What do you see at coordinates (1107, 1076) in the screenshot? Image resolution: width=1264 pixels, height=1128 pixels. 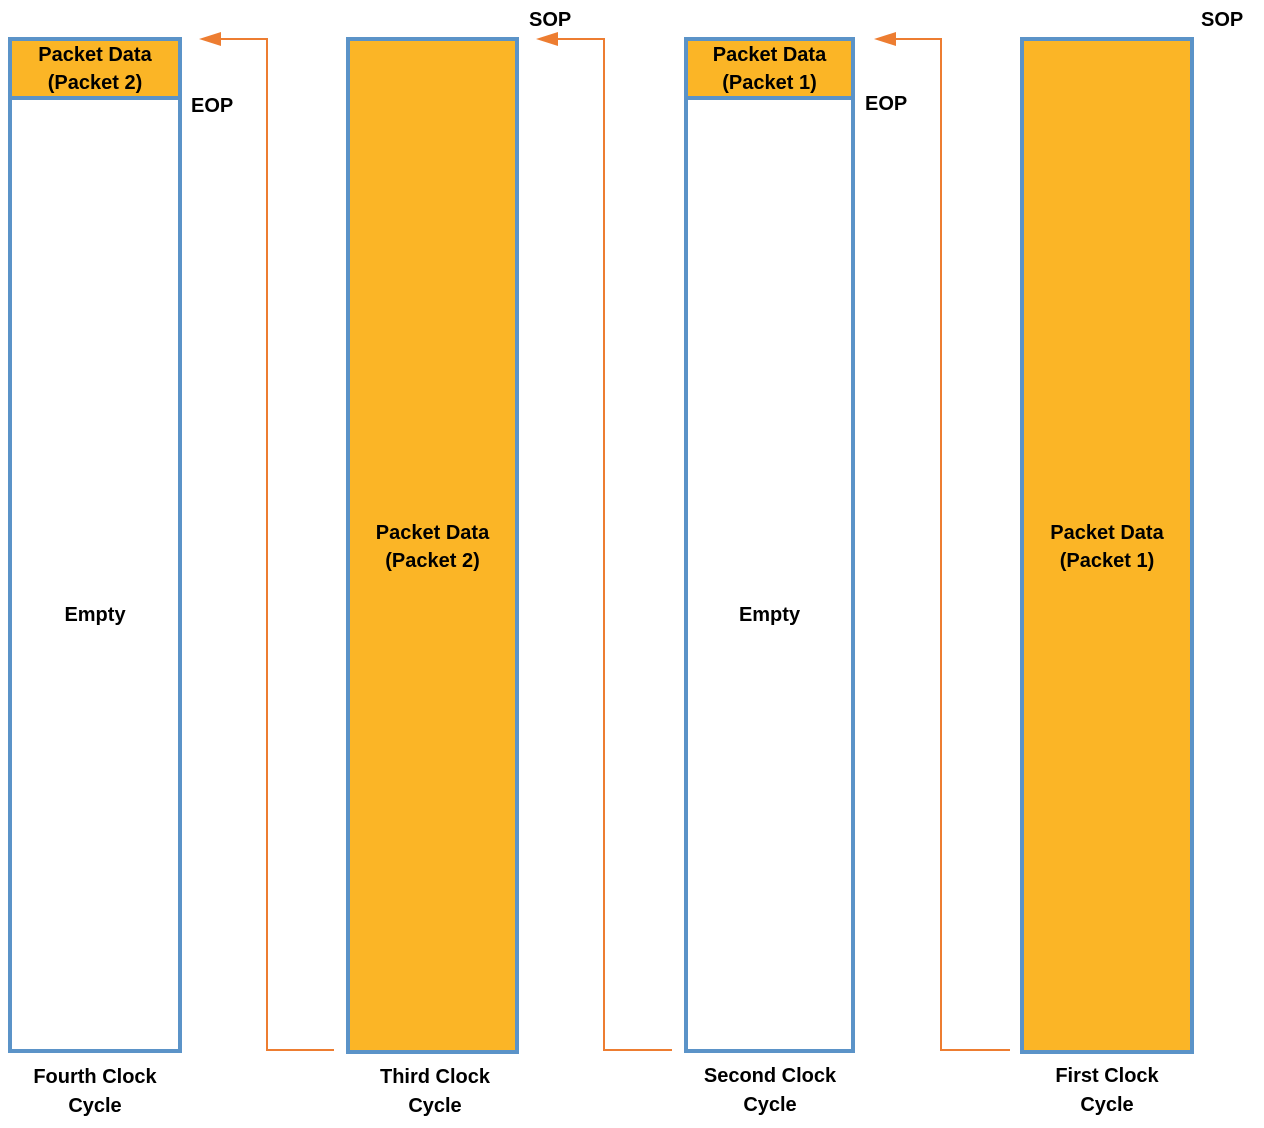 I see `caption-line1: First Clock` at bounding box center [1107, 1076].